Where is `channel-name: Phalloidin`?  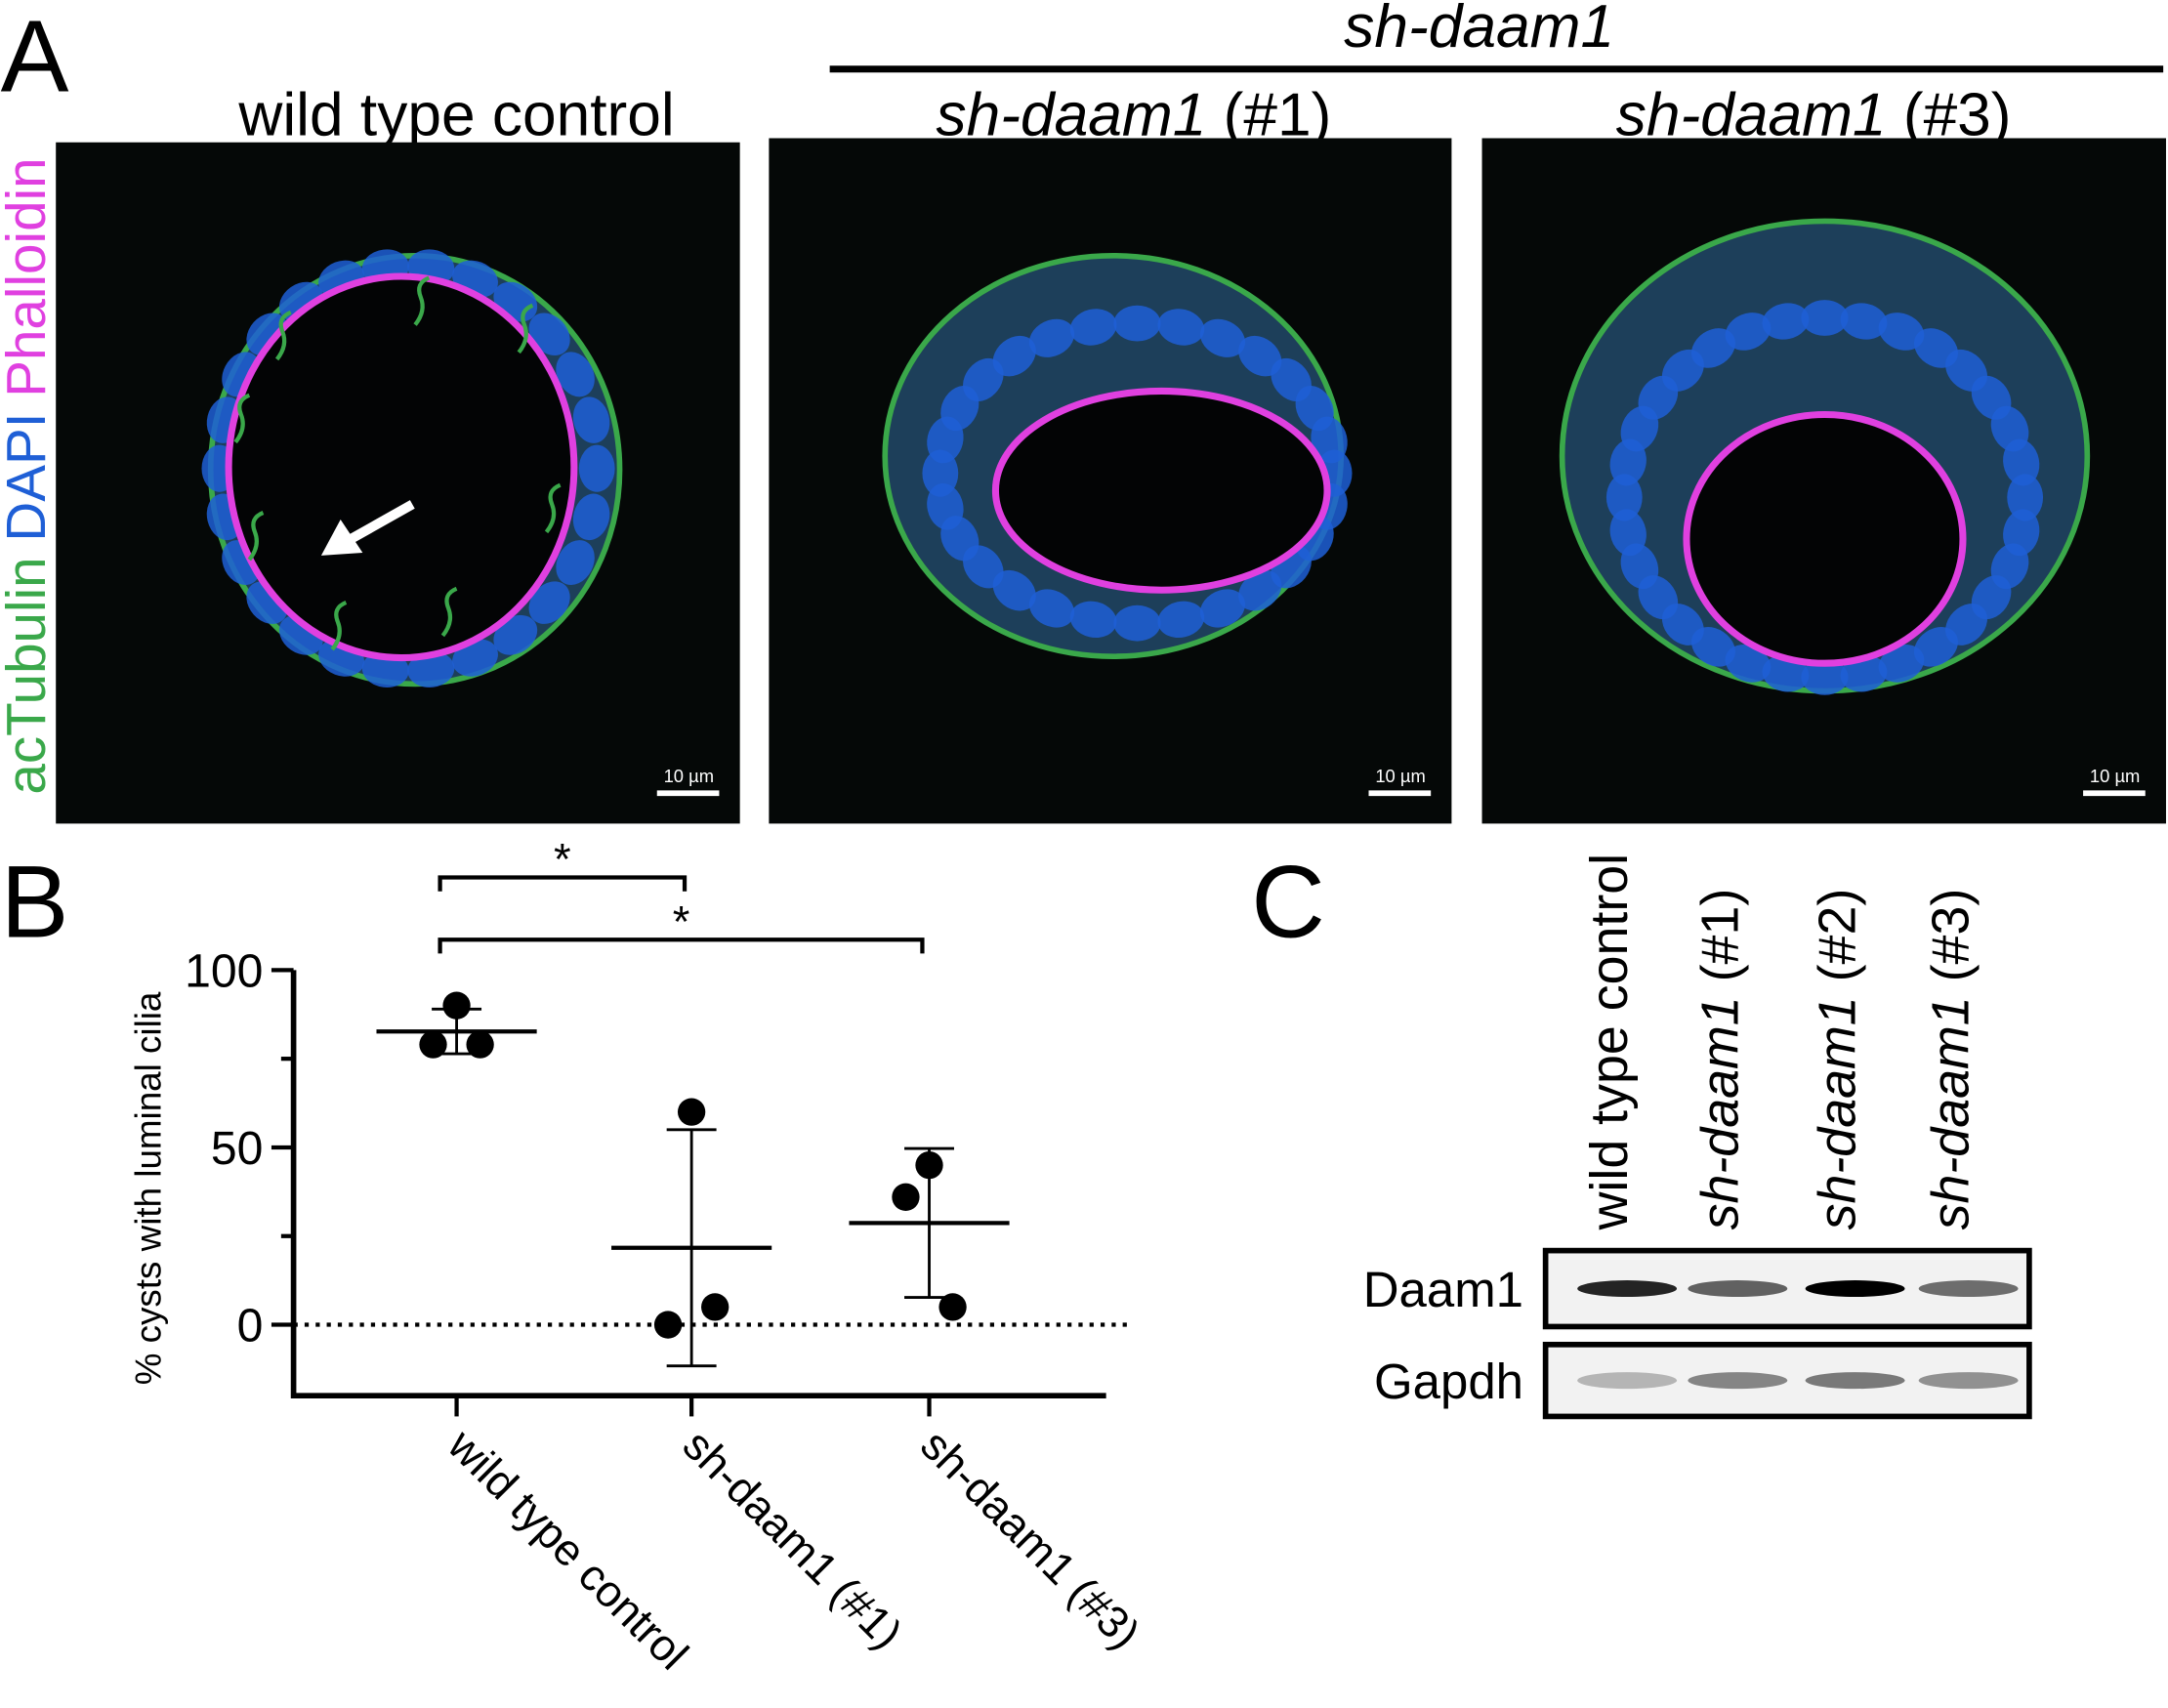
channel-name: Phalloidin is located at coordinates (28, 277).